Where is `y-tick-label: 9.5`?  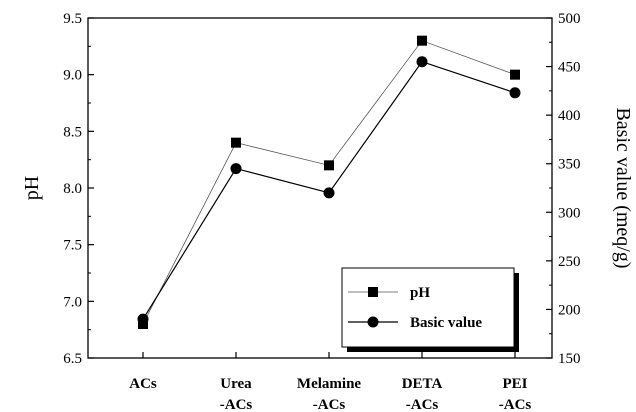 y-tick-label: 9.5 is located at coordinates (72, 19).